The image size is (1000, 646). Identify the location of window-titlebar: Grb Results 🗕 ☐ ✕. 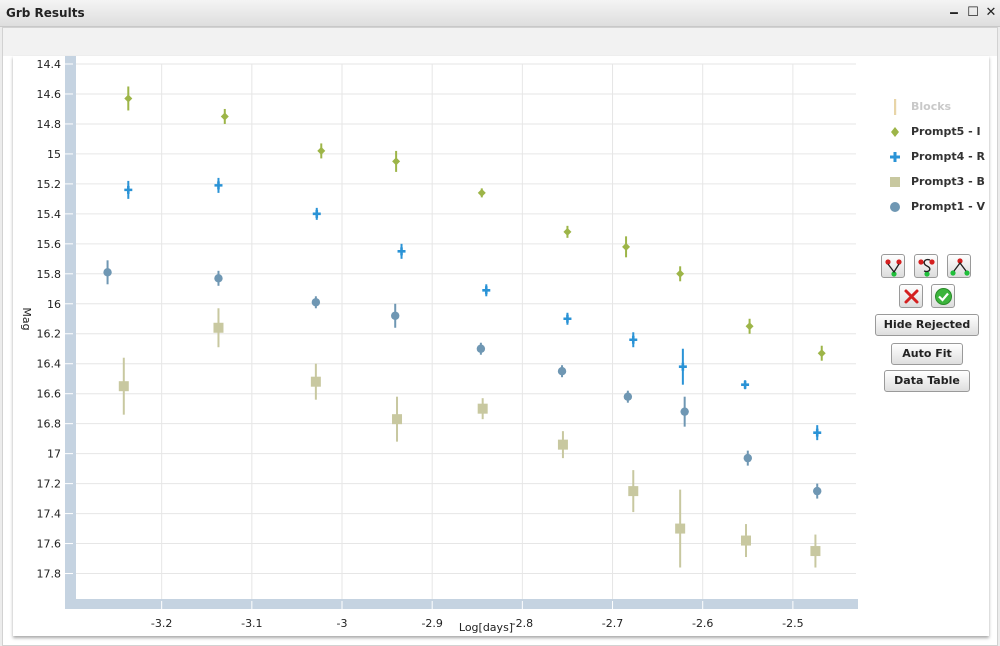
(500, 13).